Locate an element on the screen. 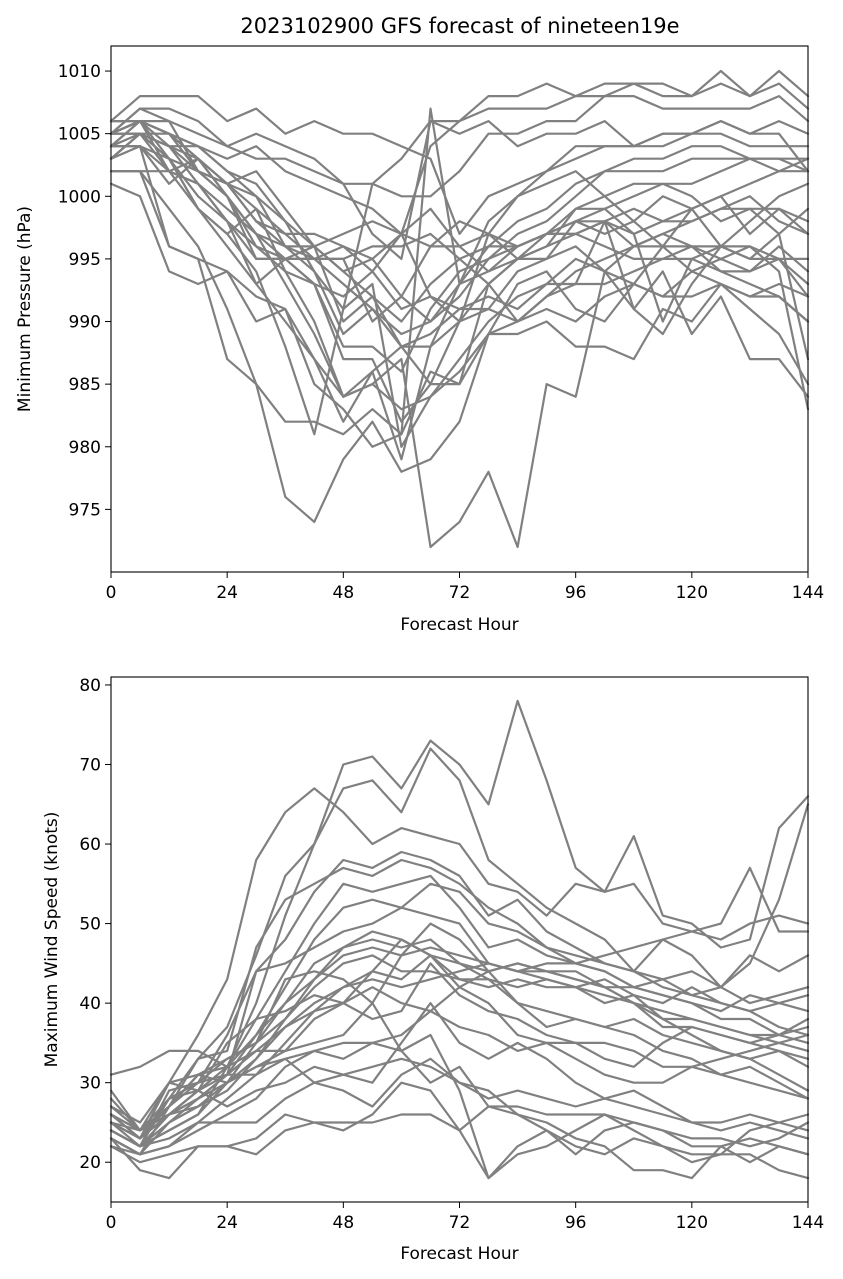 The height and width of the screenshot is (1279, 843). wind-x-axis-label: Forecast Hour is located at coordinates (459, 1254).